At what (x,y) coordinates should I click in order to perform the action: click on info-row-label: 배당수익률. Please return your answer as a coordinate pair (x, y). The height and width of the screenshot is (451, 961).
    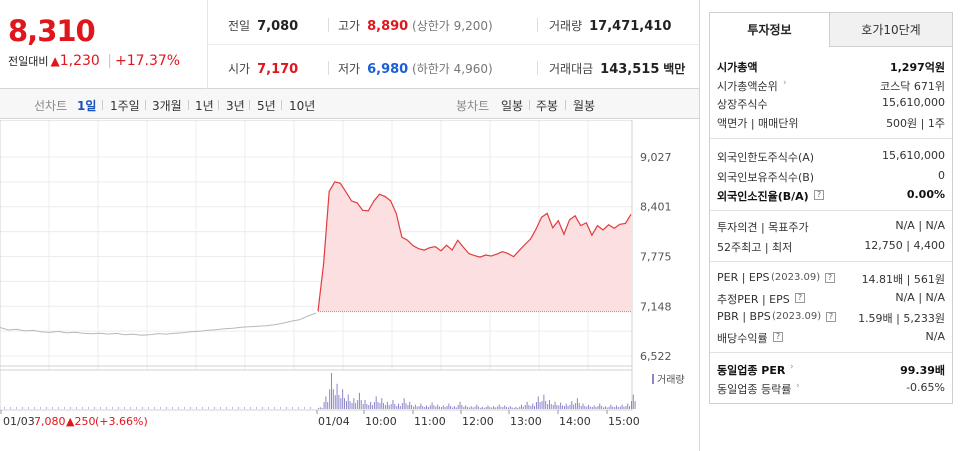
    Looking at the image, I should click on (742, 338).